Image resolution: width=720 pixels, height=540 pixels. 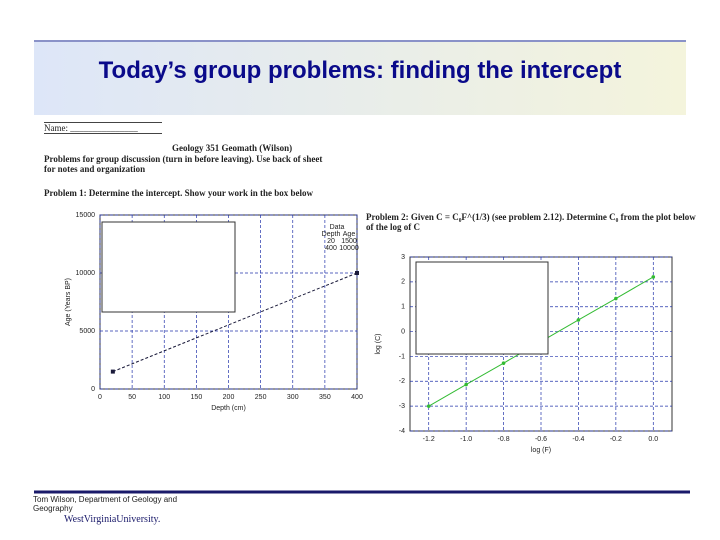 I want to click on x-tick-label: -0.6, so click(x=541, y=439).